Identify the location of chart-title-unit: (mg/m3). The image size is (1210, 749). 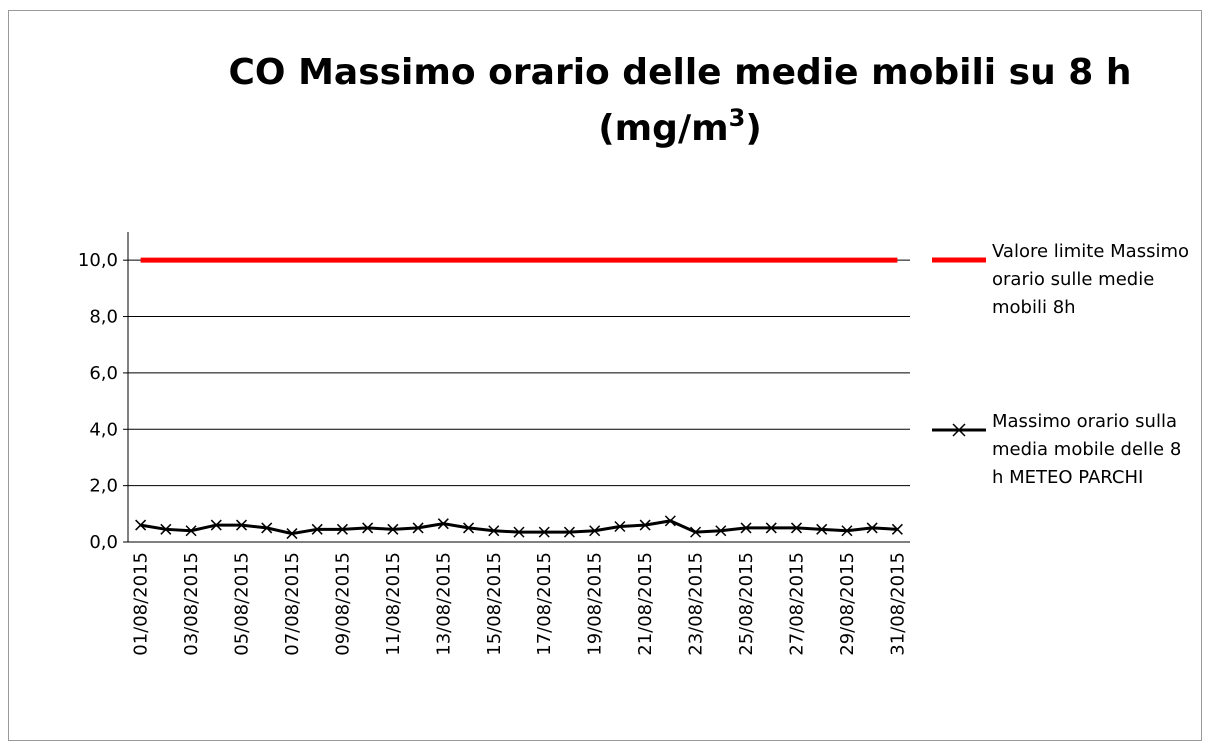
(680, 126).